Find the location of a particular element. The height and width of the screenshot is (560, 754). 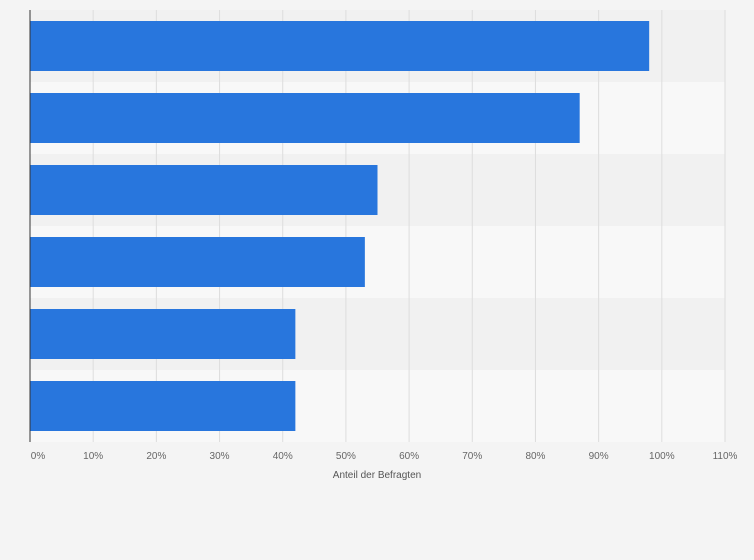

x-tick-label: 90% is located at coordinates (599, 456).